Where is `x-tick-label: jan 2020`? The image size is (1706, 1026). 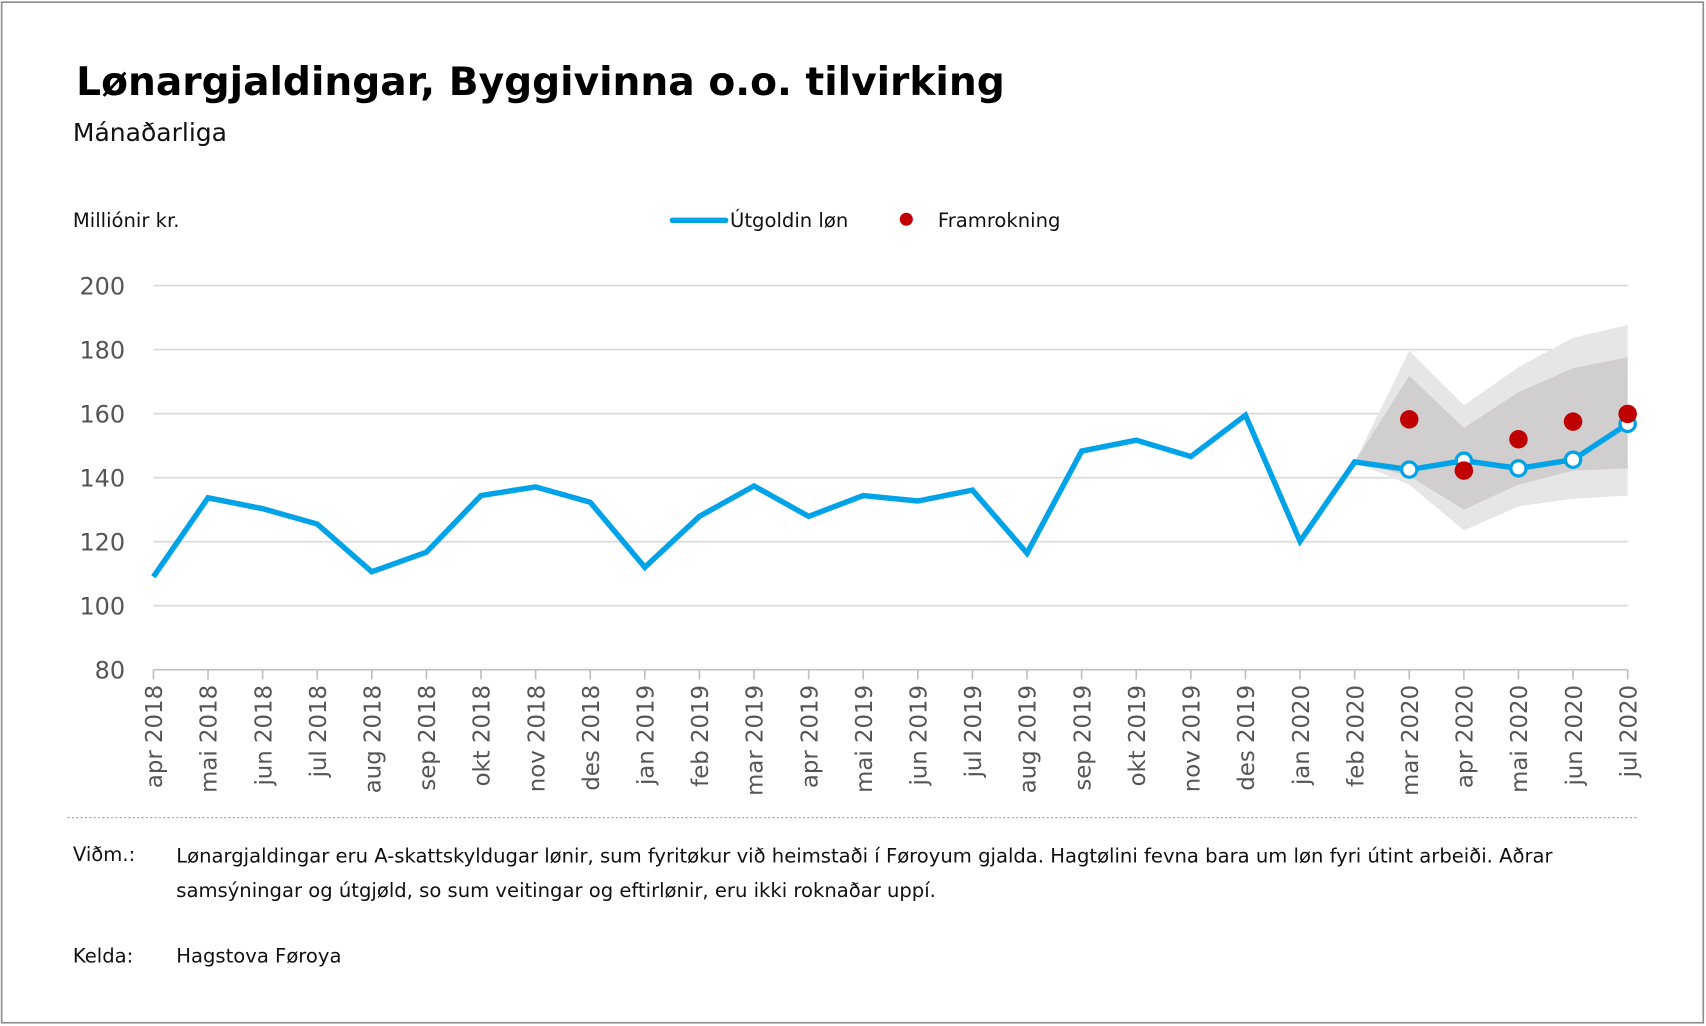 x-tick-label: jan 2020 is located at coordinates (1302, 735).